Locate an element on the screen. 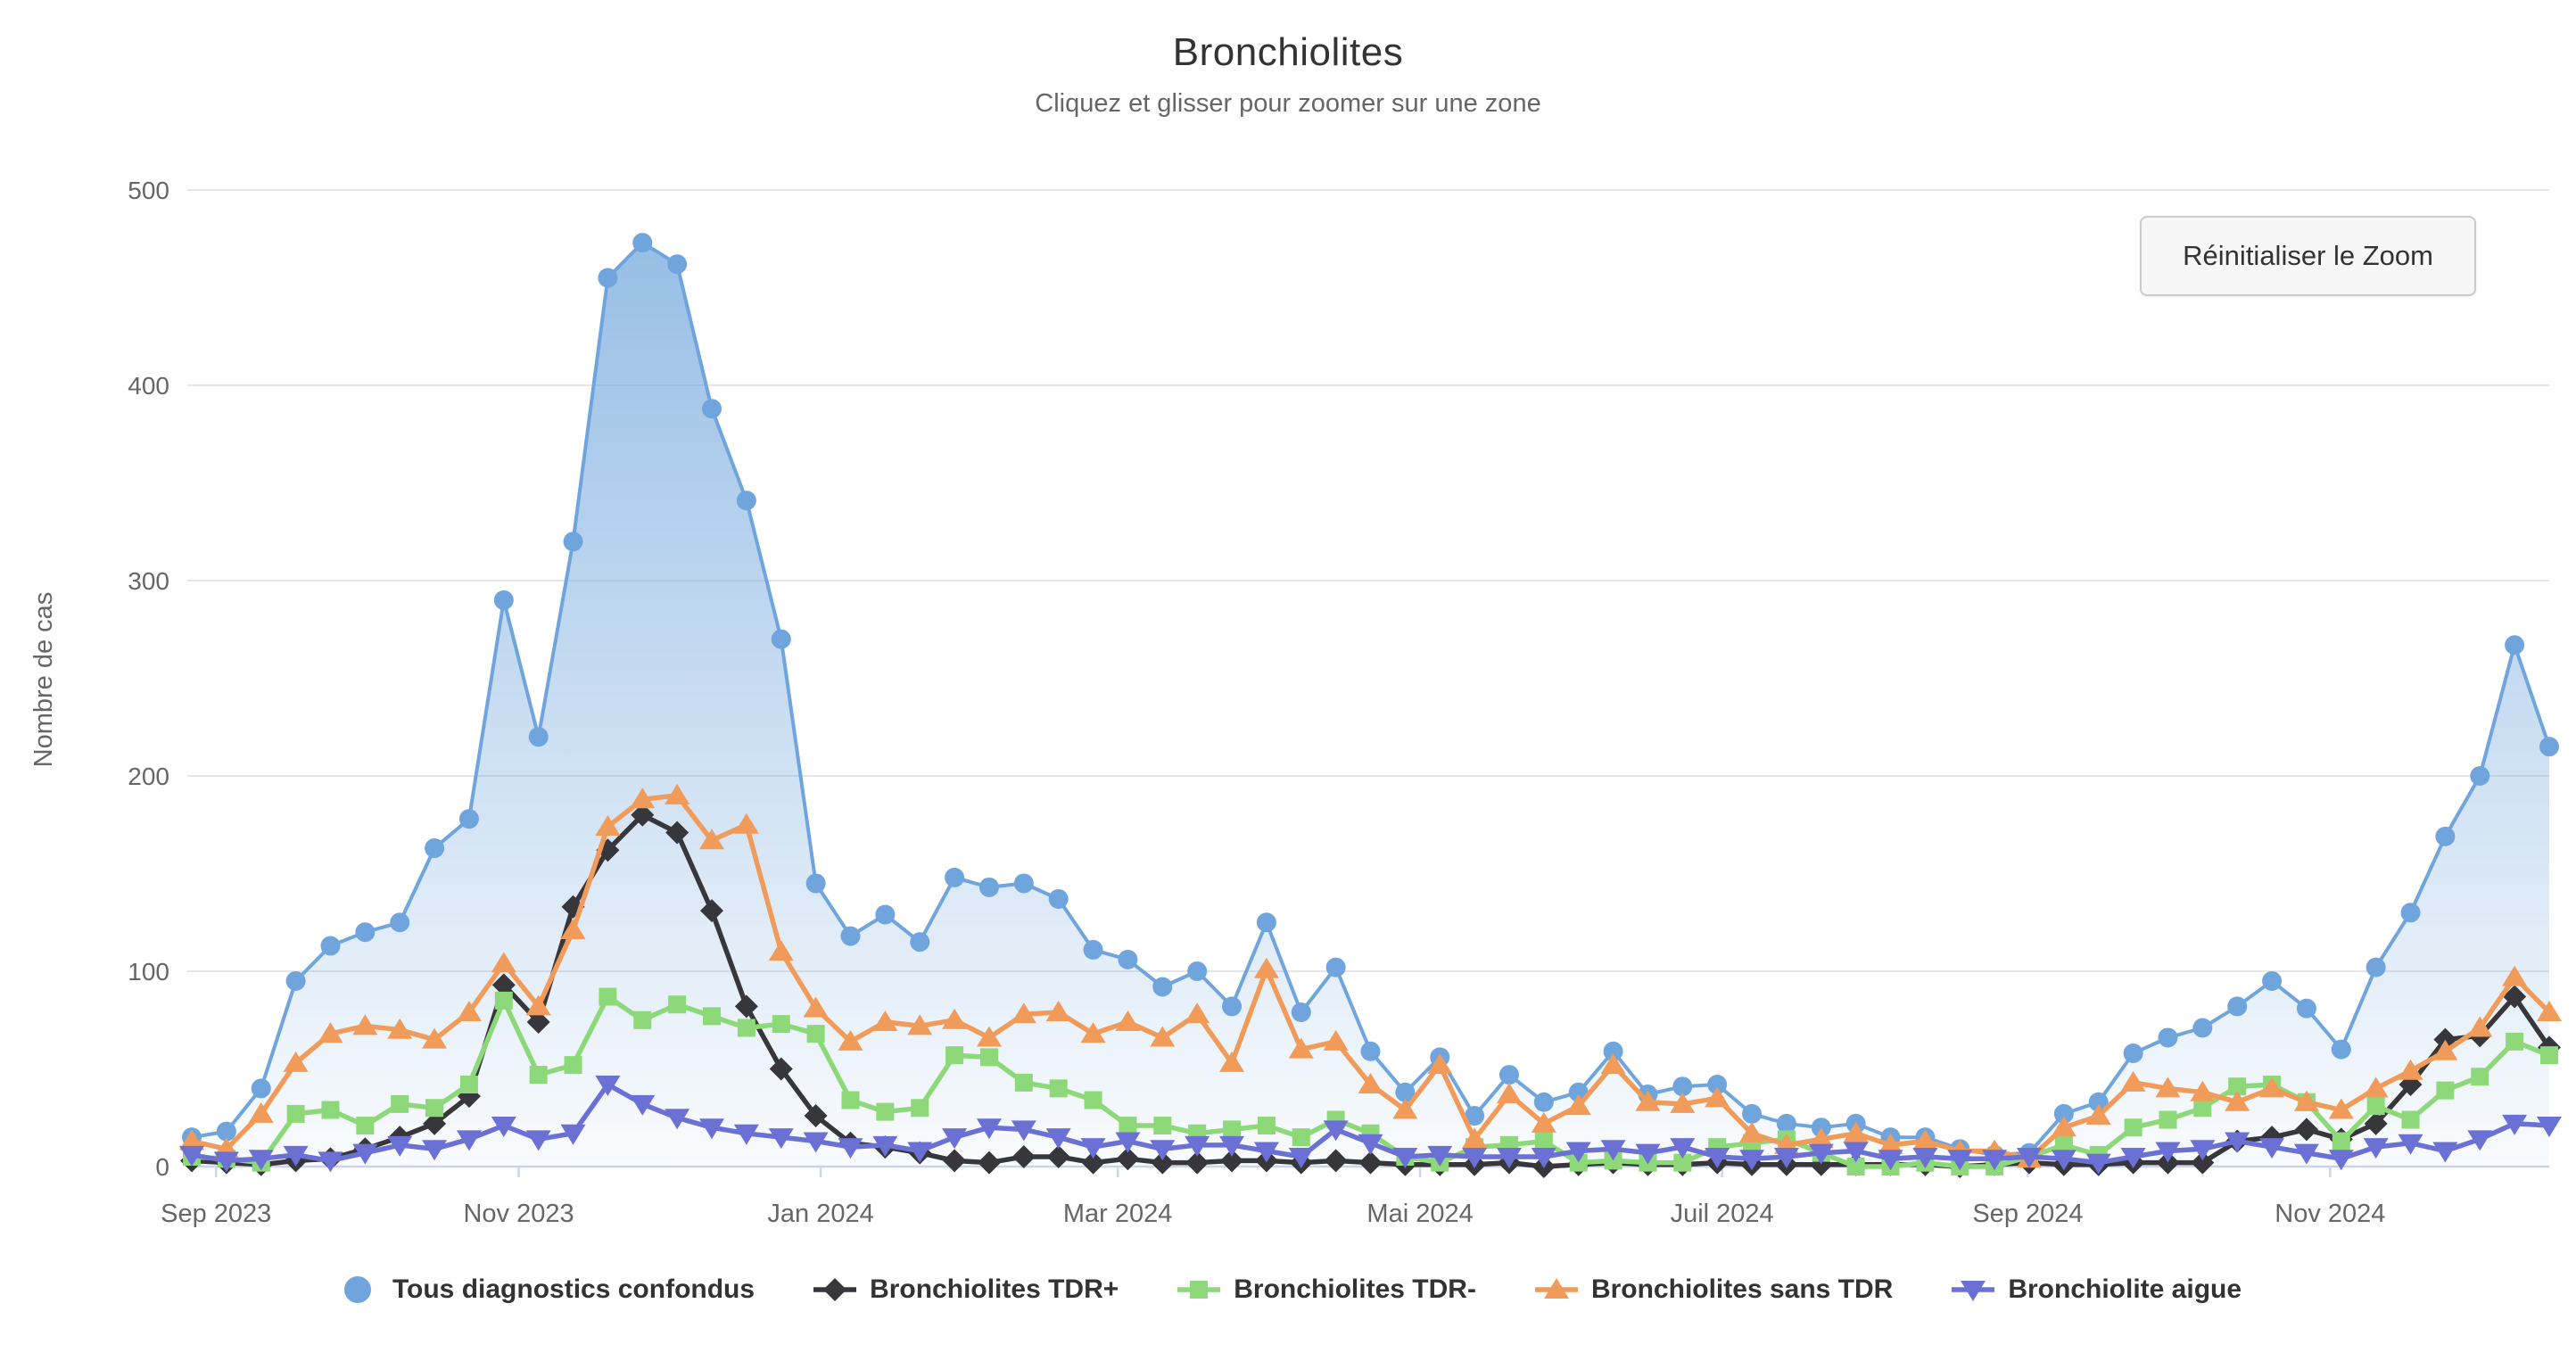 This screenshot has width=2576, height=1361. legend-item-3: Bronchiolites TDR- is located at coordinates (1326, 1290).